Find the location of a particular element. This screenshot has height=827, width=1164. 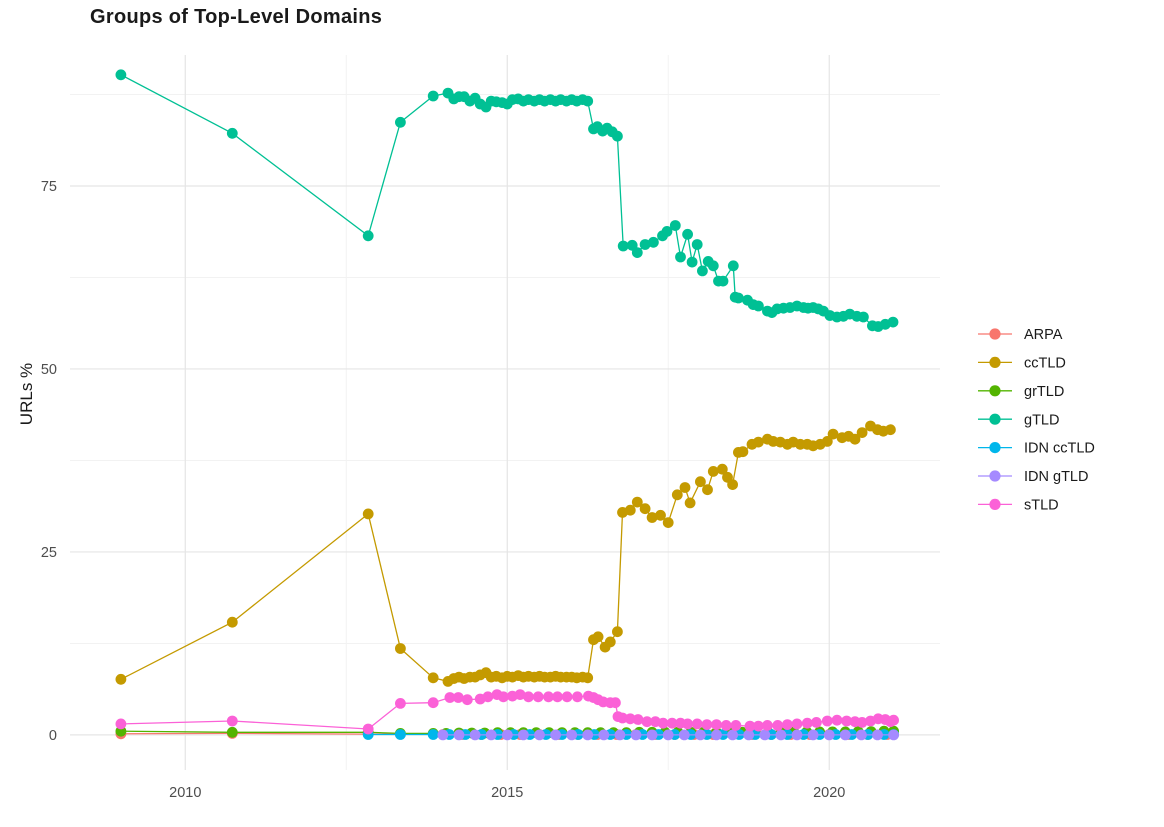

y-tick-label: 0 is located at coordinates (53, 736).